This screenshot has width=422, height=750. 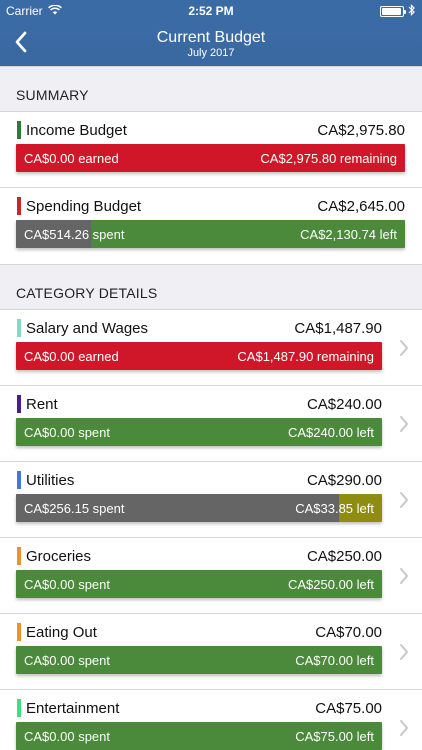 What do you see at coordinates (211, 287) in the screenshot?
I see `category-details-section-header: CATEGORY DETAILS` at bounding box center [211, 287].